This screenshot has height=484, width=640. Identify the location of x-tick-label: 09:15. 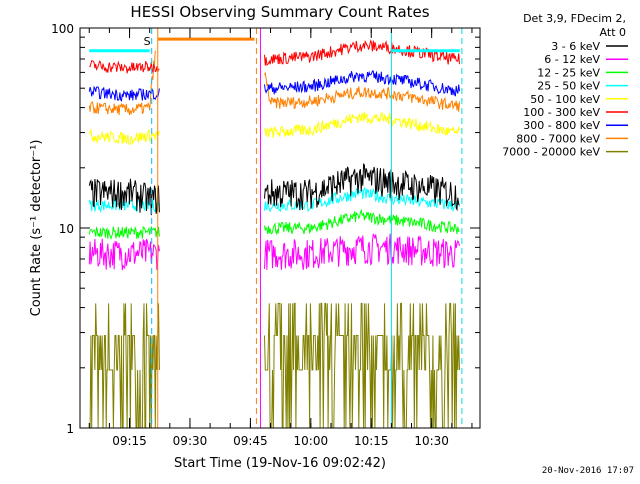
(129, 441).